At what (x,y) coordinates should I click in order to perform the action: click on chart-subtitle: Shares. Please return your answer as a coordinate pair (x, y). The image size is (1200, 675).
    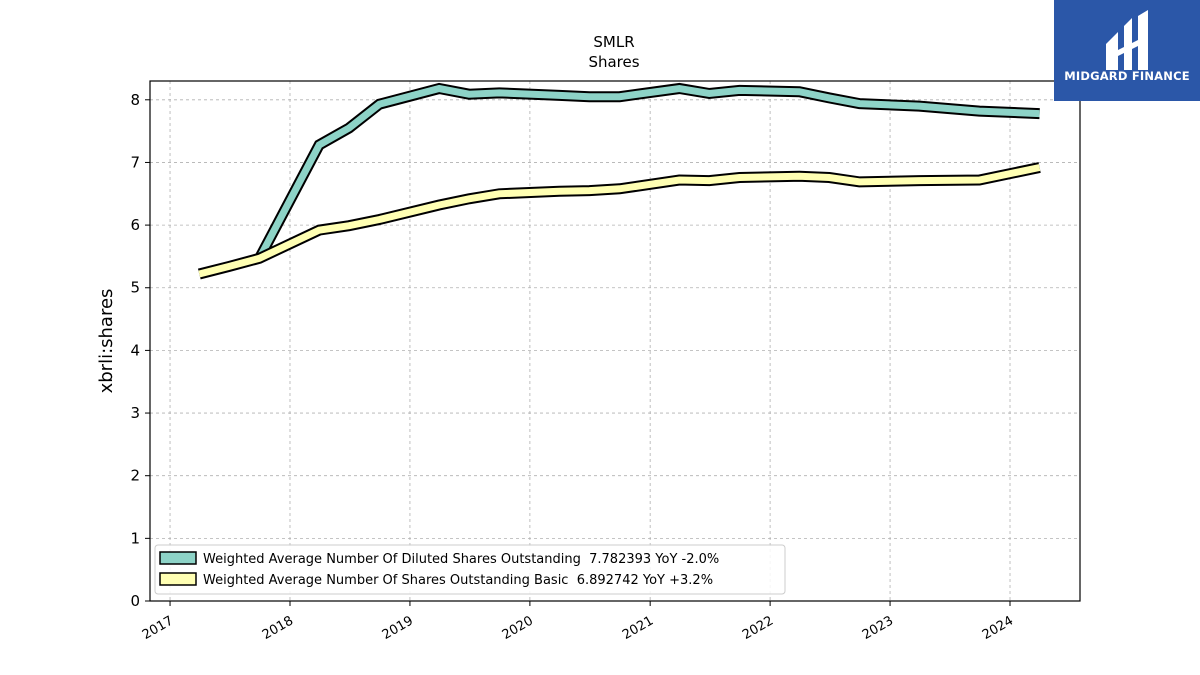
    Looking at the image, I should click on (613, 62).